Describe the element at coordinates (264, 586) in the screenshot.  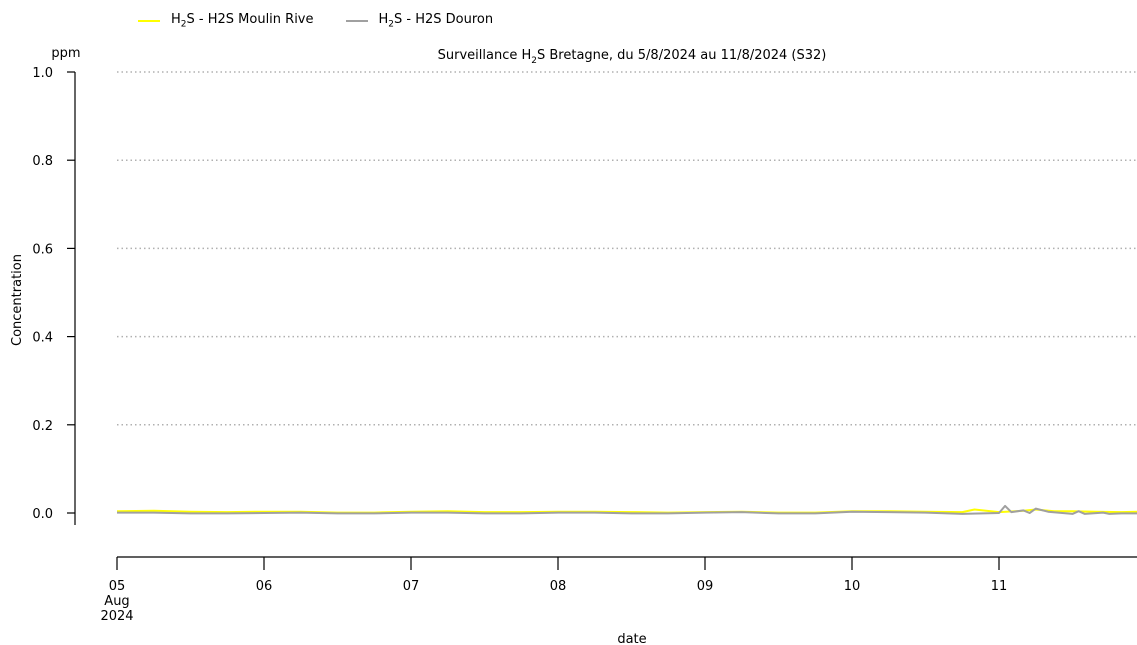
I see `x-tick-label: 06` at that location.